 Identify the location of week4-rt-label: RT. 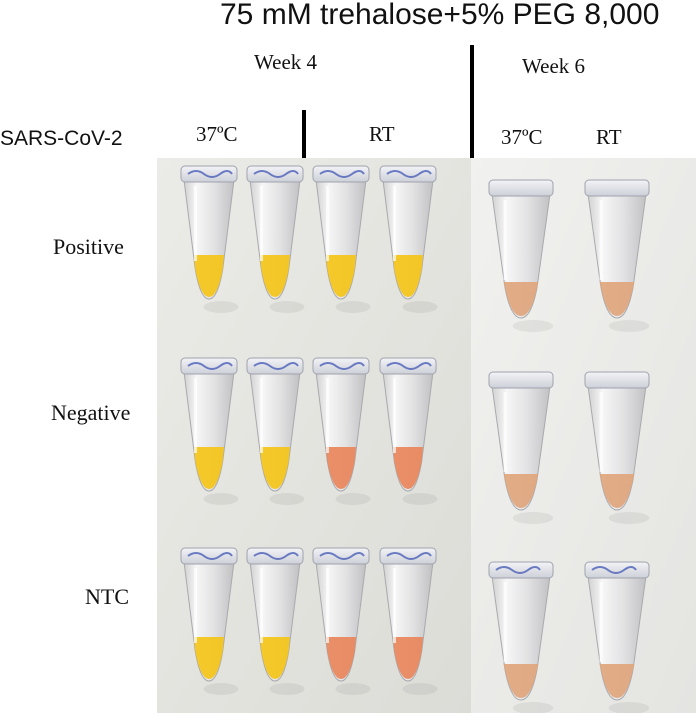
(382, 134).